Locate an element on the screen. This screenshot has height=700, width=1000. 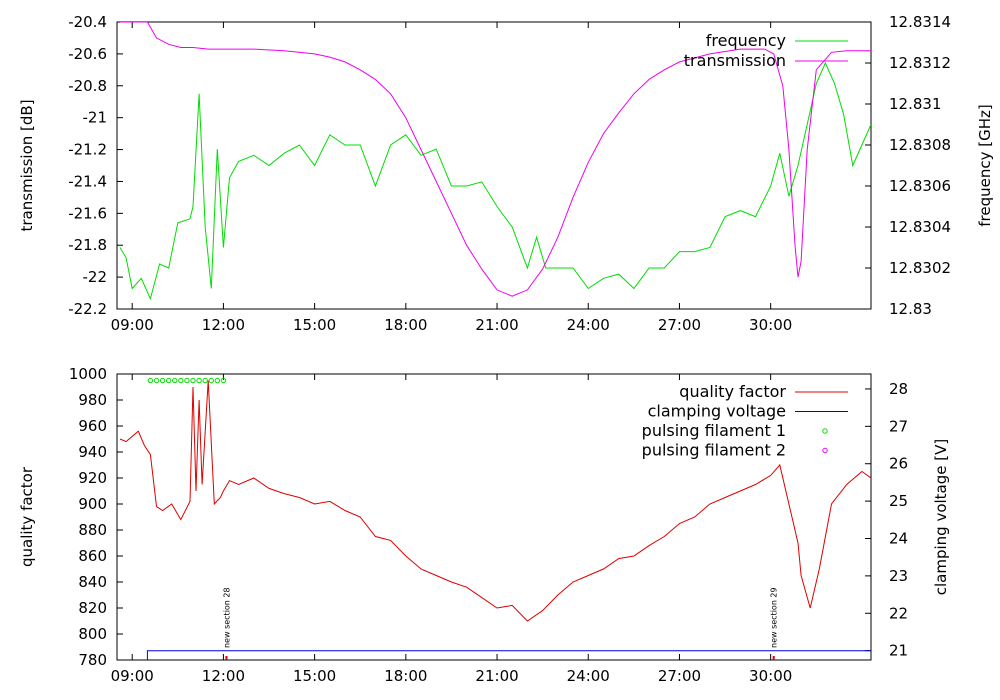
legend-label: pulsing filament 2 is located at coordinates (714, 450).